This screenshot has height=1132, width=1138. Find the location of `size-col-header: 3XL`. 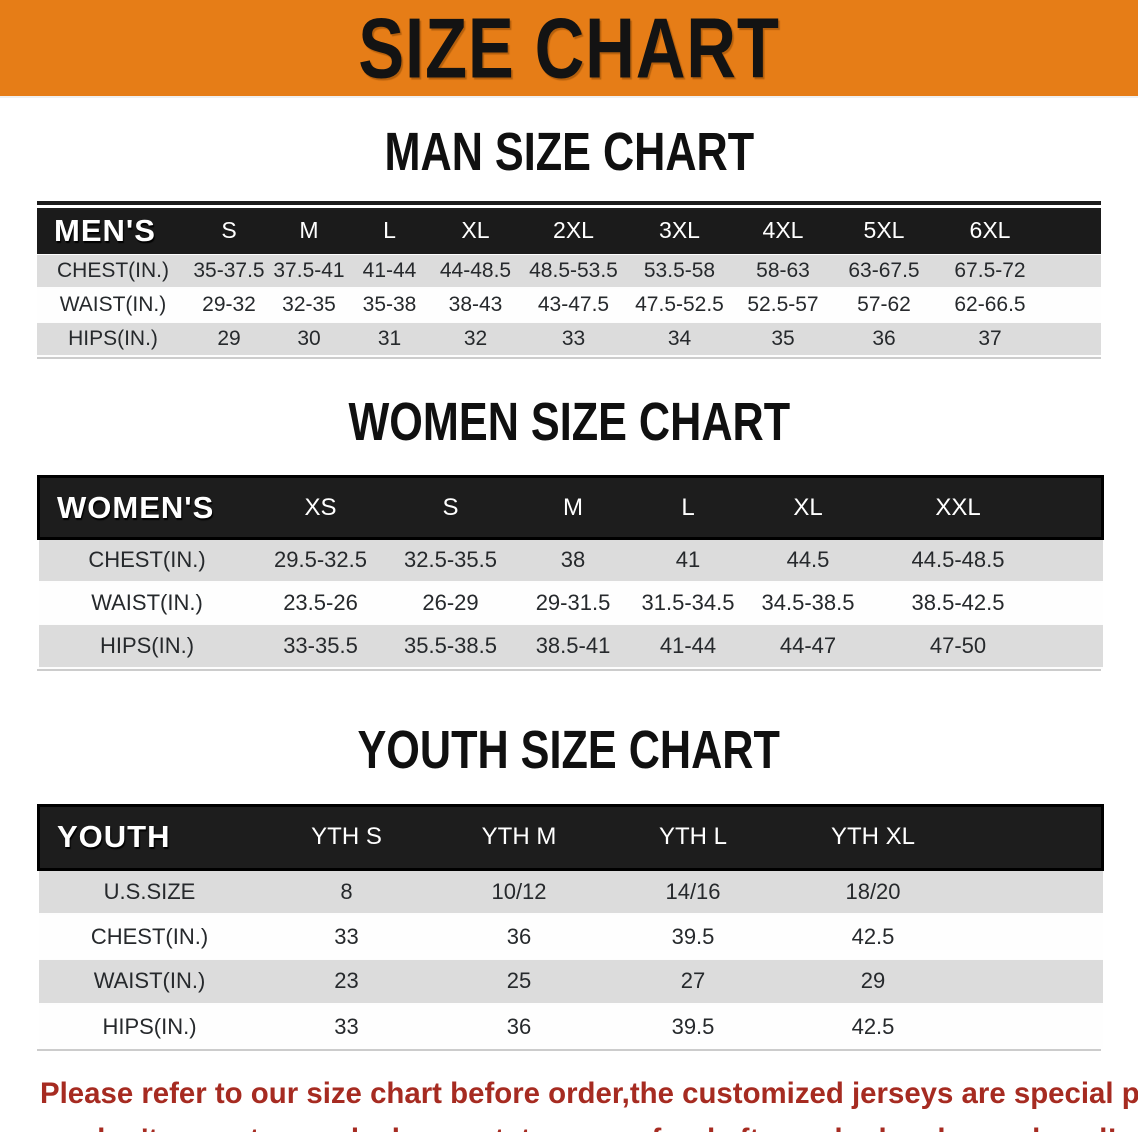

size-col-header: 3XL is located at coordinates (679, 231).